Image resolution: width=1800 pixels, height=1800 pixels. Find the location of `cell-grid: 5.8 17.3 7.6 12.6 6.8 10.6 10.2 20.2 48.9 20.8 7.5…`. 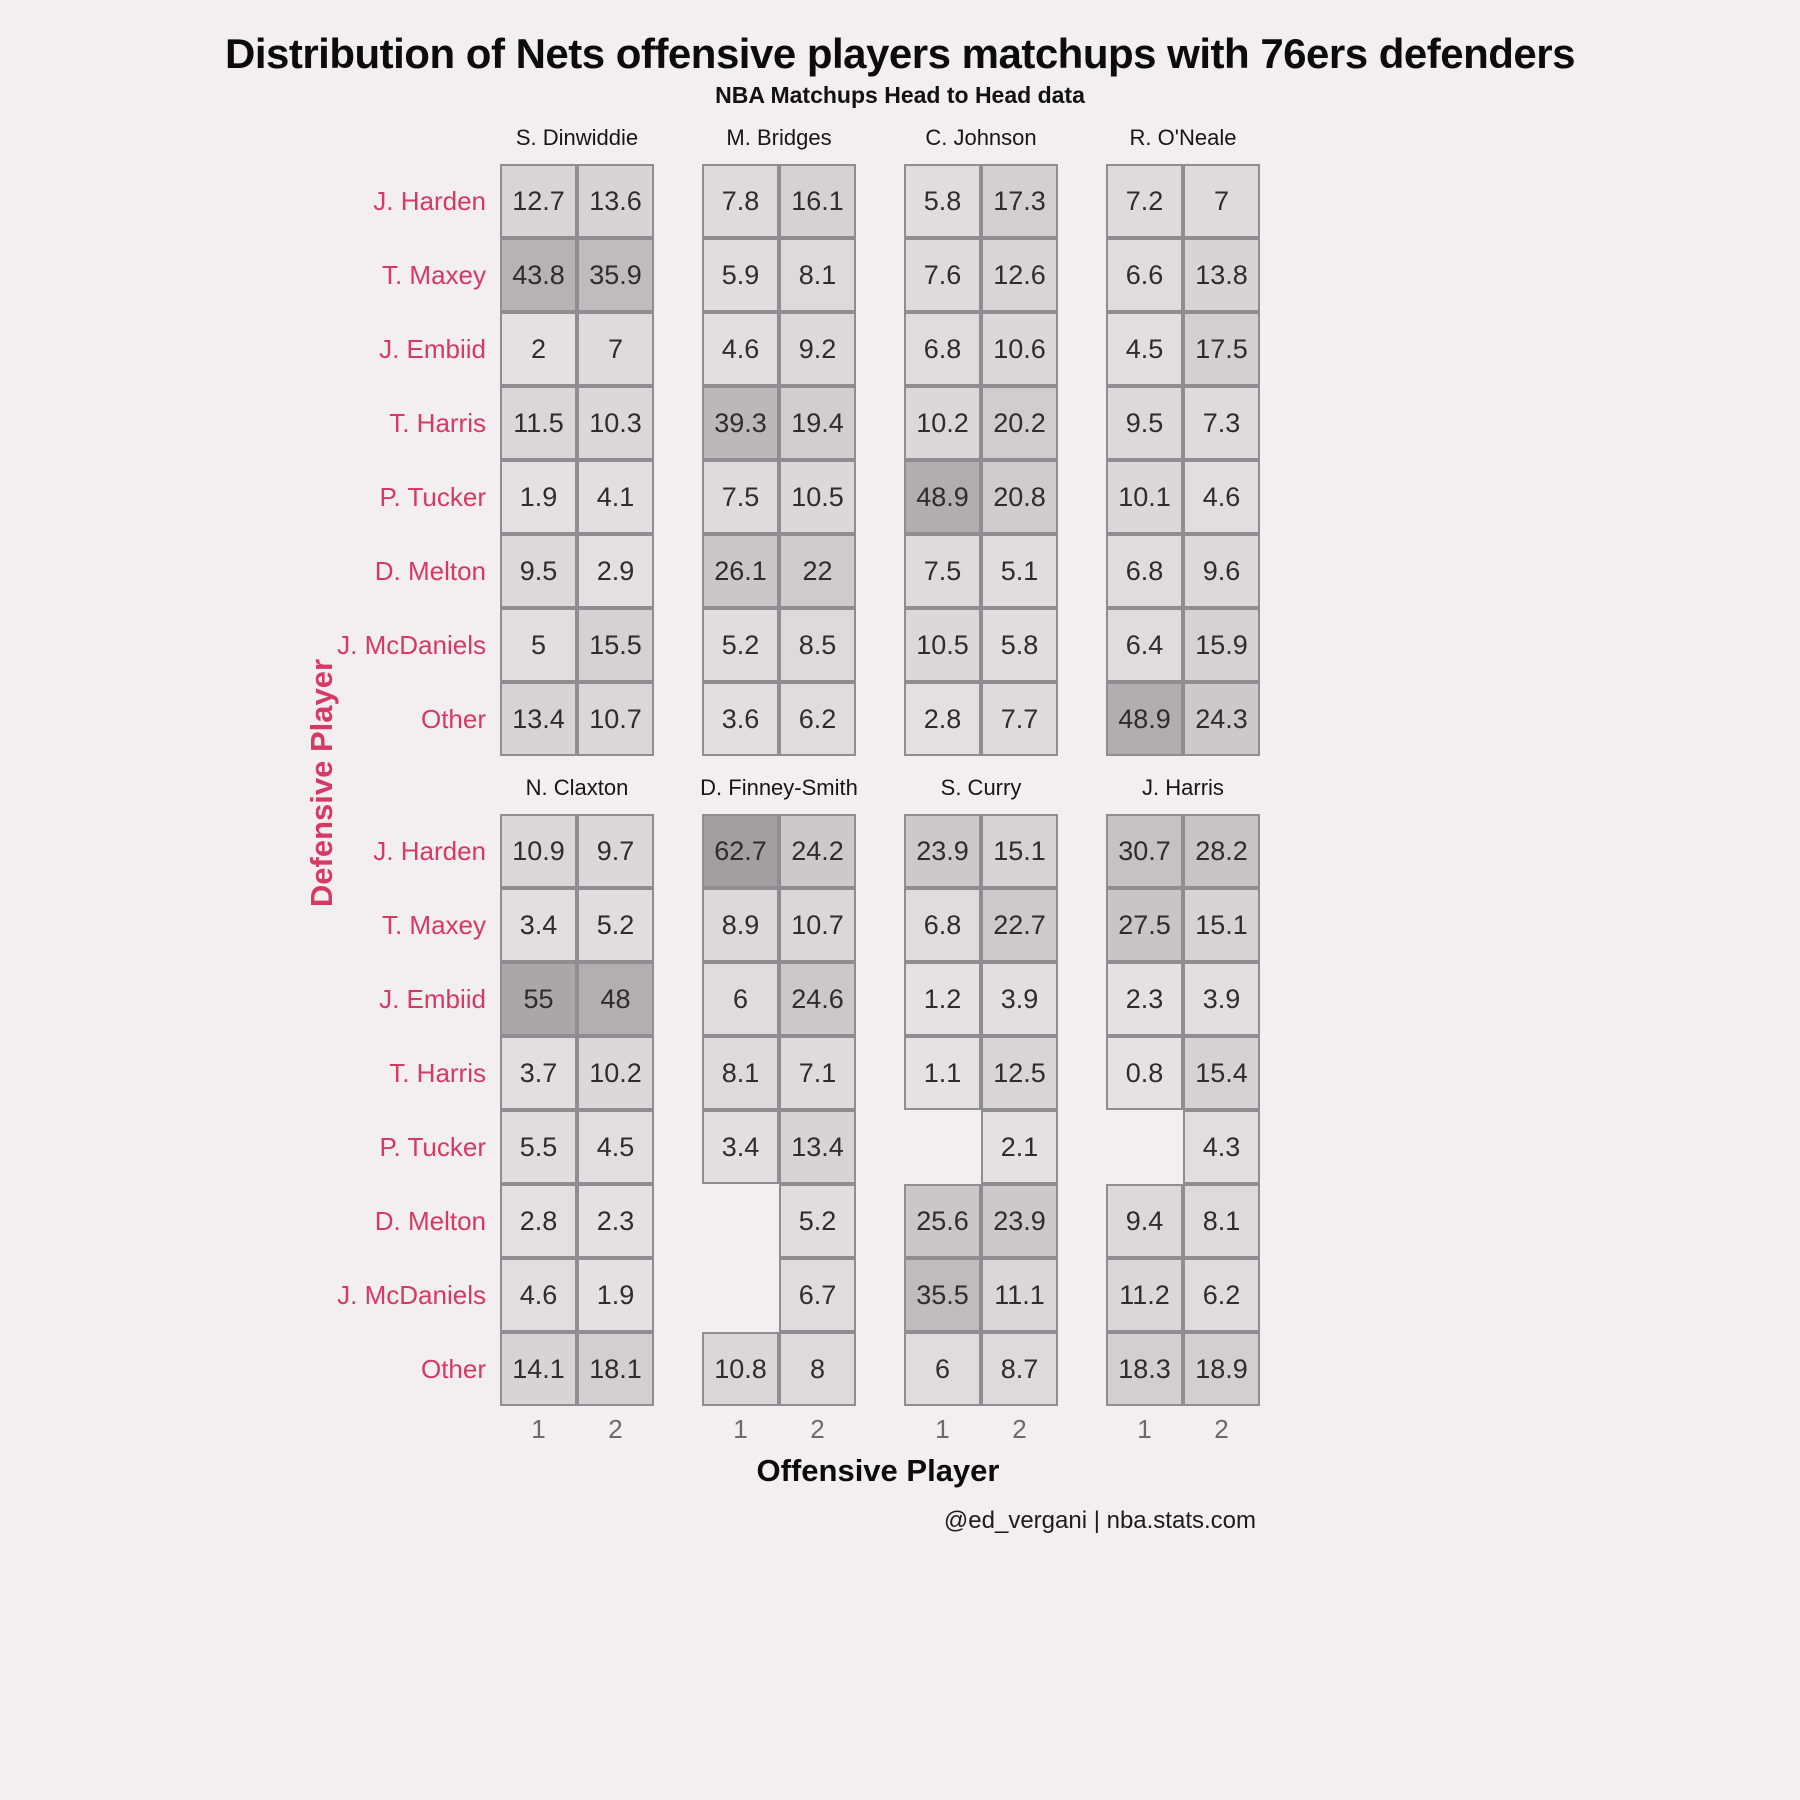

cell-grid: 5.8 17.3 7.6 12.6 6.8 10.6 10.2 20.2 48.9 20.8 7.5… is located at coordinates (981, 460).